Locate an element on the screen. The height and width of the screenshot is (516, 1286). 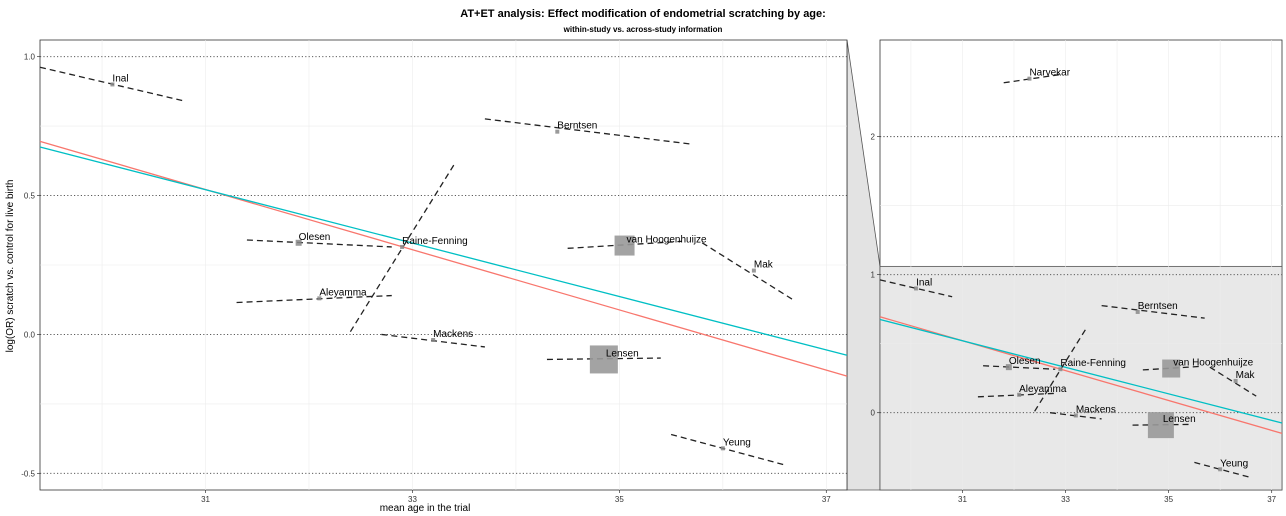
x-axis-label: mean age in the trial is located at coordinates (425, 508).